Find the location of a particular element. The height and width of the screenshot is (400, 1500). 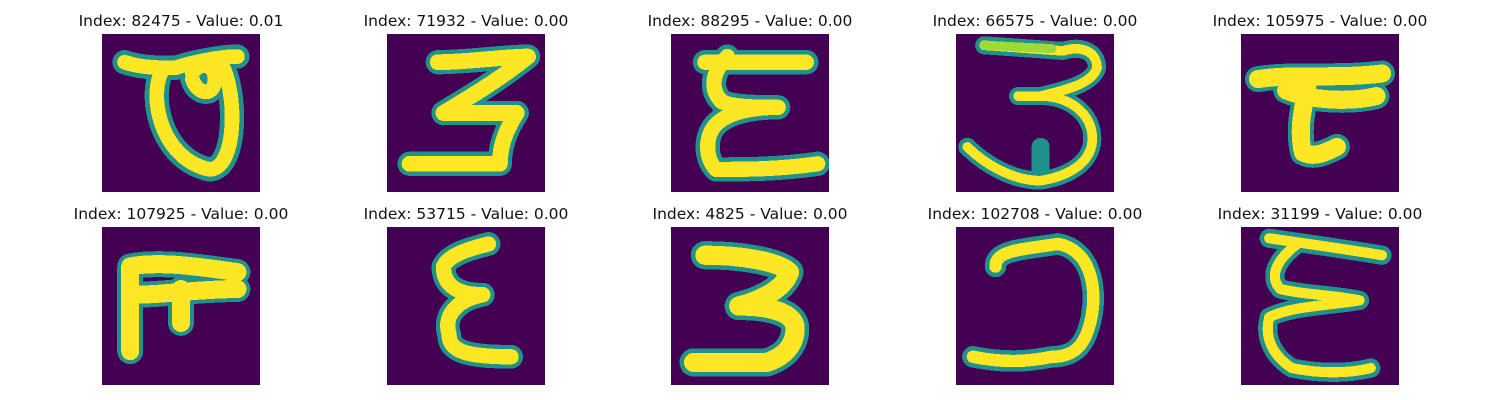

panel-title: Index: 31199 - Value: 0.00 is located at coordinates (1320, 214).